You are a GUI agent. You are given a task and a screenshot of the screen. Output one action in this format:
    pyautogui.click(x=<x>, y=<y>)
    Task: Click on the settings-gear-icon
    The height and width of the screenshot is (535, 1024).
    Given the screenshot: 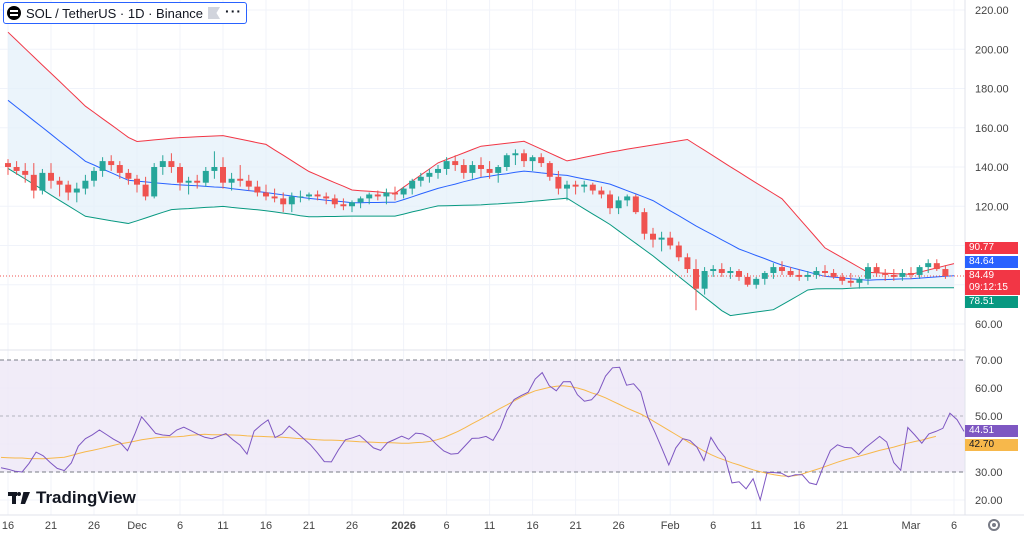 What is the action you would take?
    pyautogui.click(x=994, y=525)
    